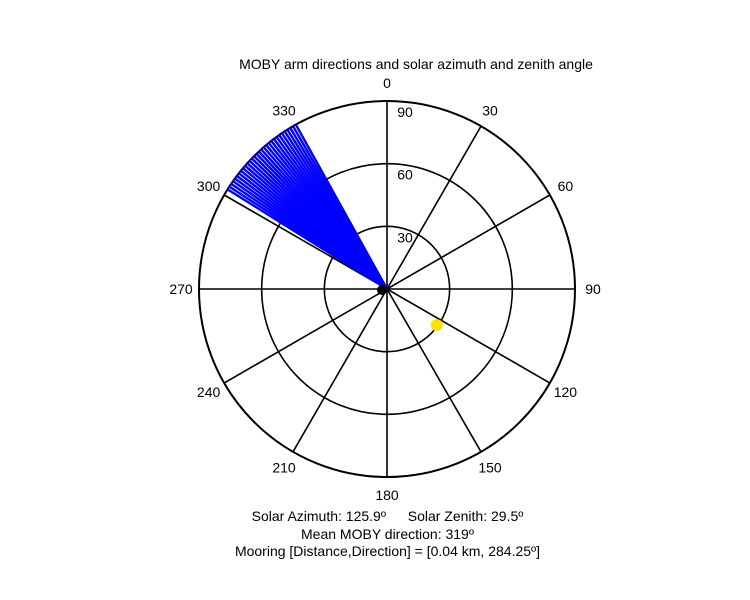 The height and width of the screenshot is (600, 750). I want to click on angle-tick-label: 270, so click(181, 289).